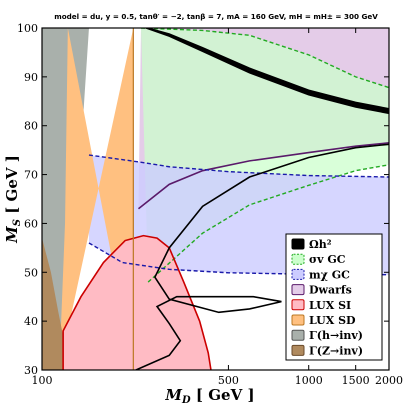  Describe the element at coordinates (298, 290) in the screenshot. I see `legend-swatch-dwarfs` at that location.